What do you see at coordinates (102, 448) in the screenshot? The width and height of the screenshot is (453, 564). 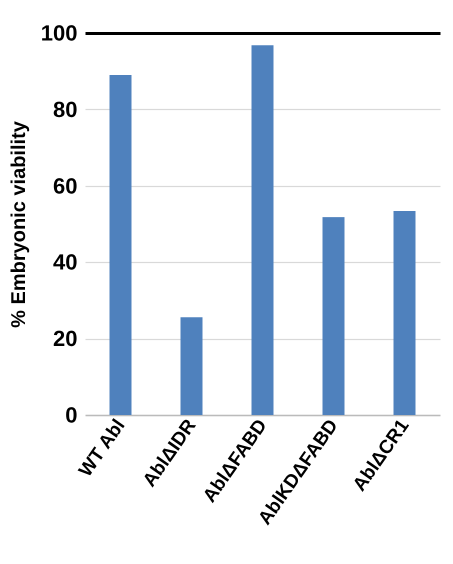 I see `x-tick-label: WT Abl` at bounding box center [102, 448].